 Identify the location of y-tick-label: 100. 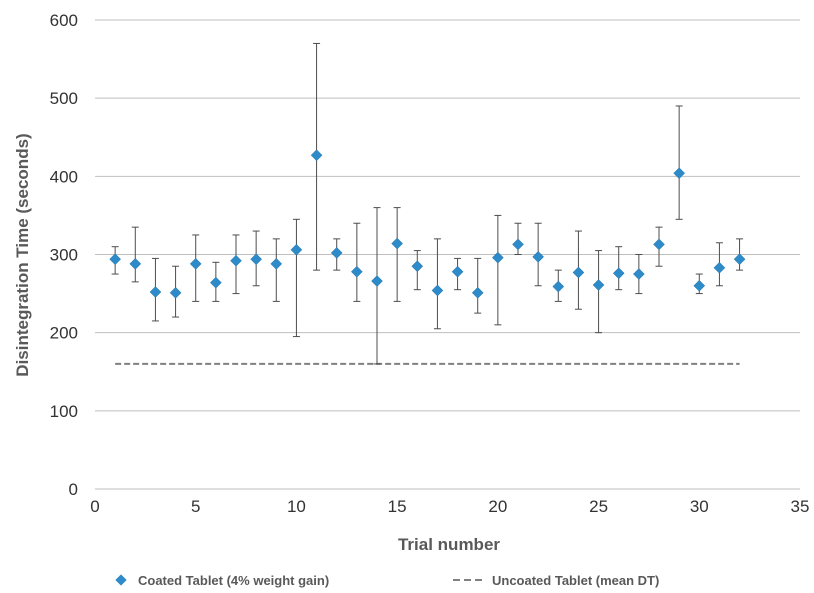
(64, 411).